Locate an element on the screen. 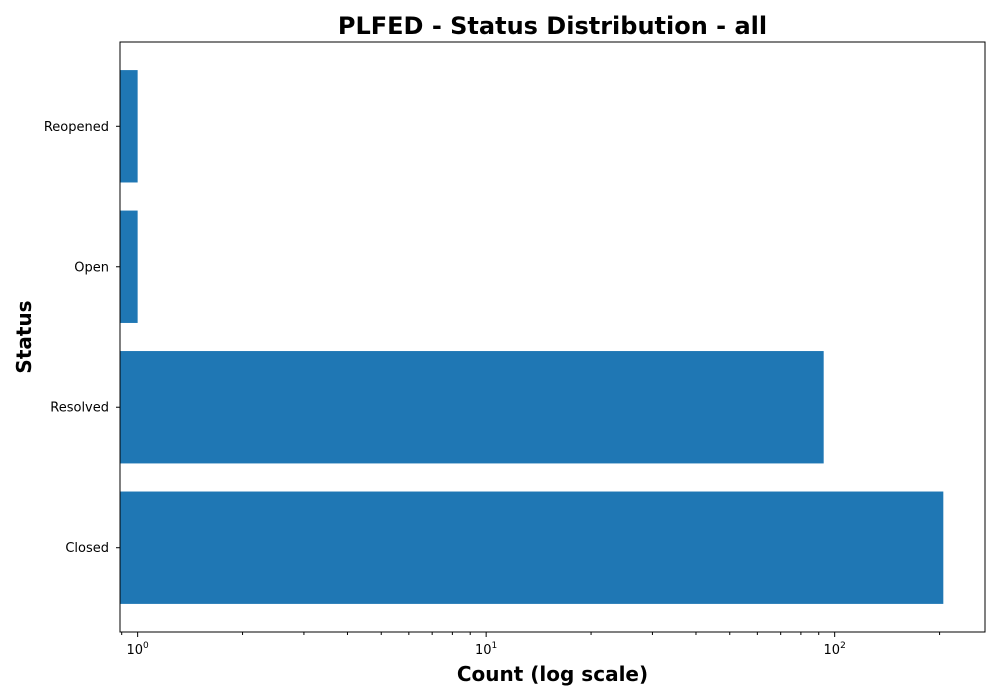 The image size is (1000, 700). x-tick-label: 10² is located at coordinates (835, 649).